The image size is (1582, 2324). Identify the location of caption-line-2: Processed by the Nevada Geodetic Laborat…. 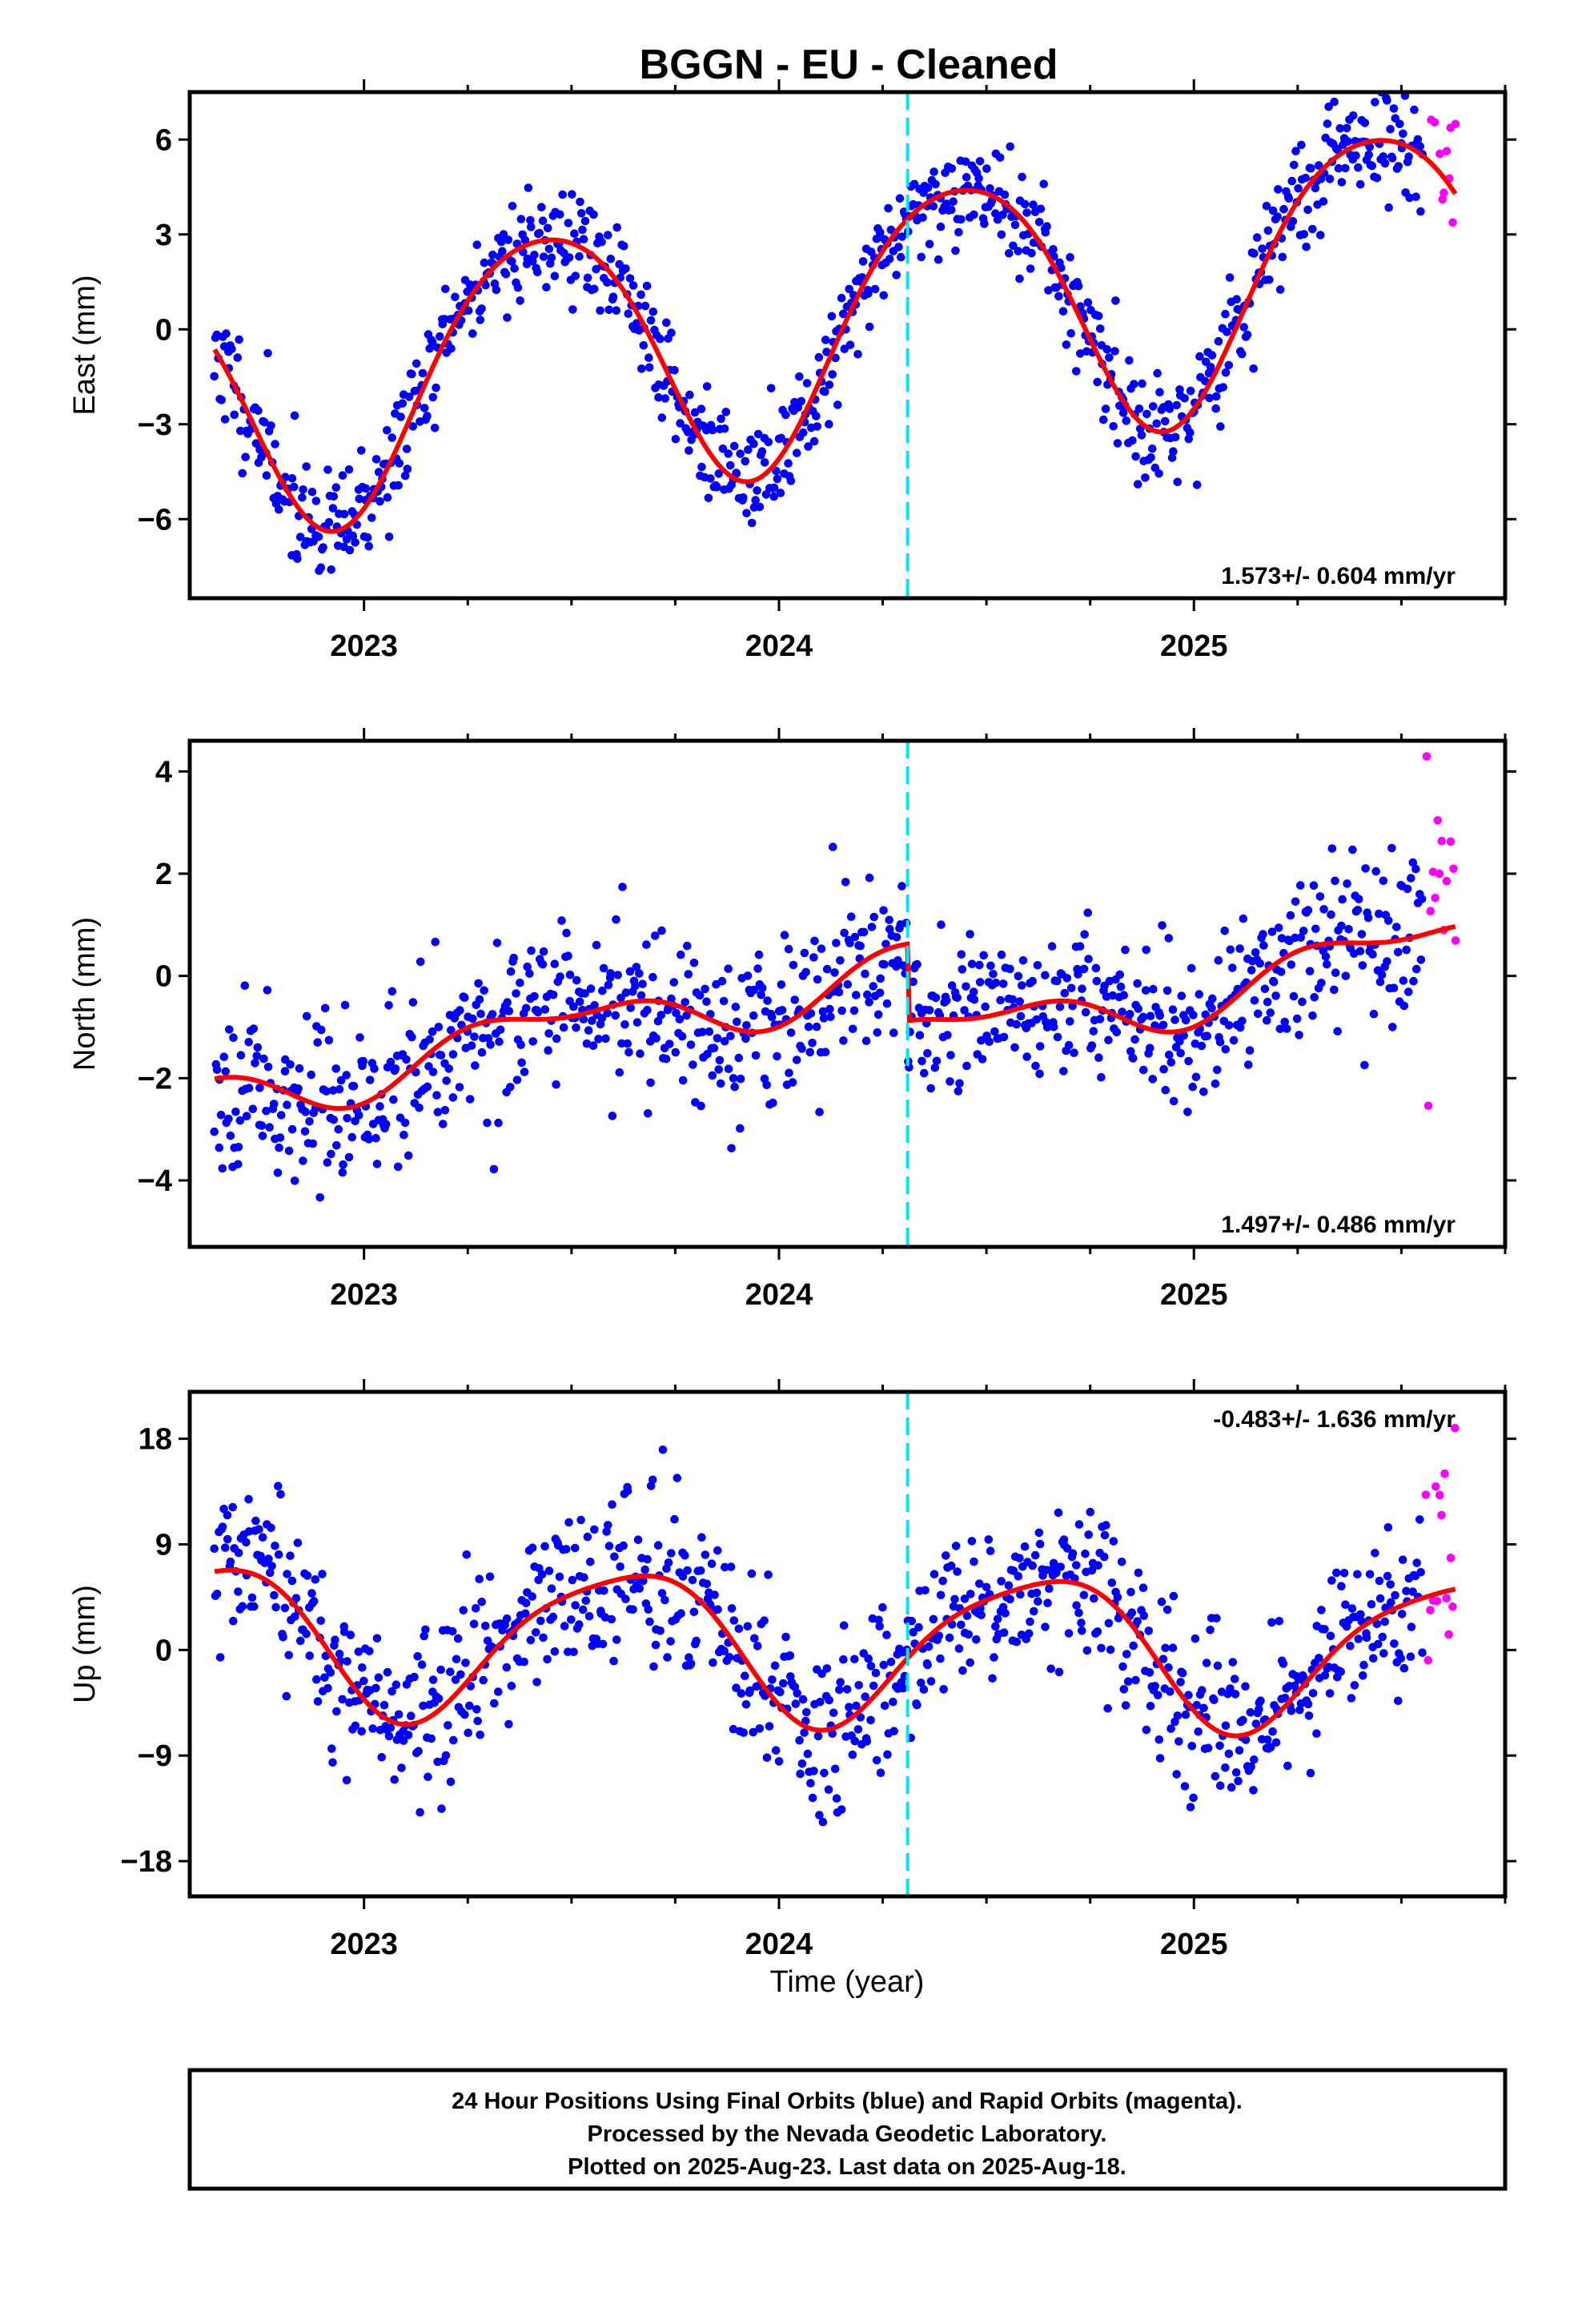
(847, 2134).